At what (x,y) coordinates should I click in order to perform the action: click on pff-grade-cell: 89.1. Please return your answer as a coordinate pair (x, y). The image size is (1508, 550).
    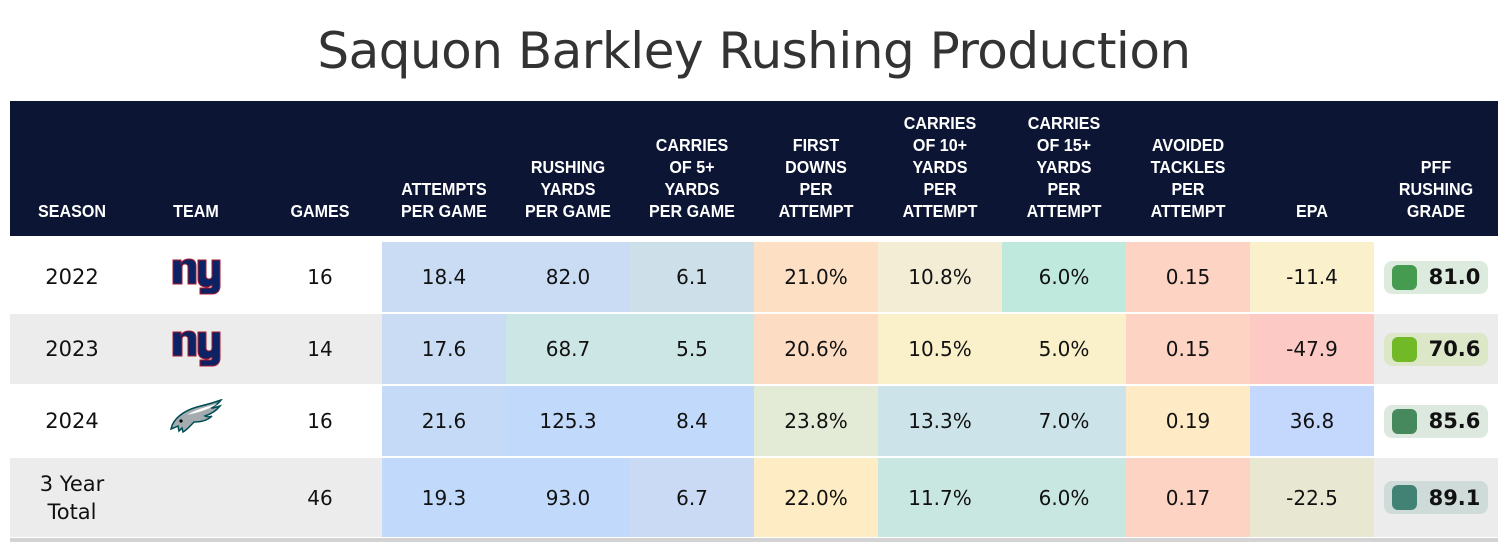
    Looking at the image, I should click on (1436, 497).